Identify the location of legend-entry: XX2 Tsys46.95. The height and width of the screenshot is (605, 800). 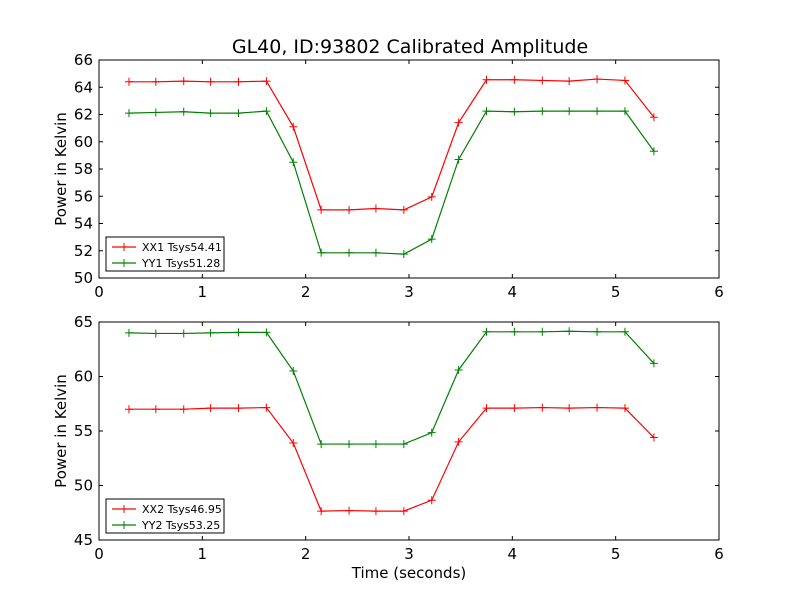
(182, 509).